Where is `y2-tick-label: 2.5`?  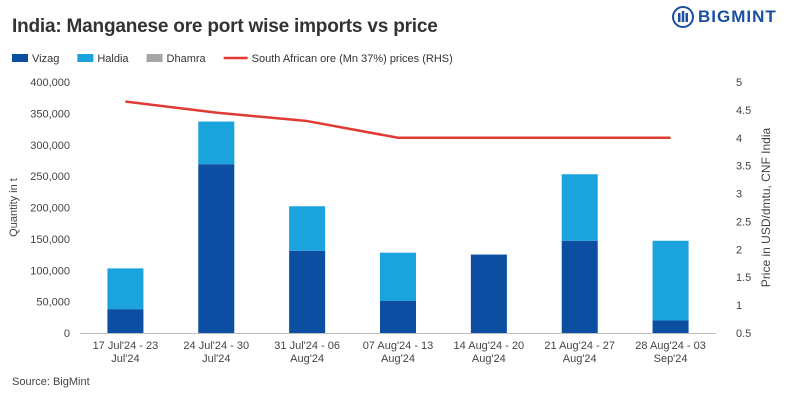
y2-tick-label: 2.5 is located at coordinates (743, 222).